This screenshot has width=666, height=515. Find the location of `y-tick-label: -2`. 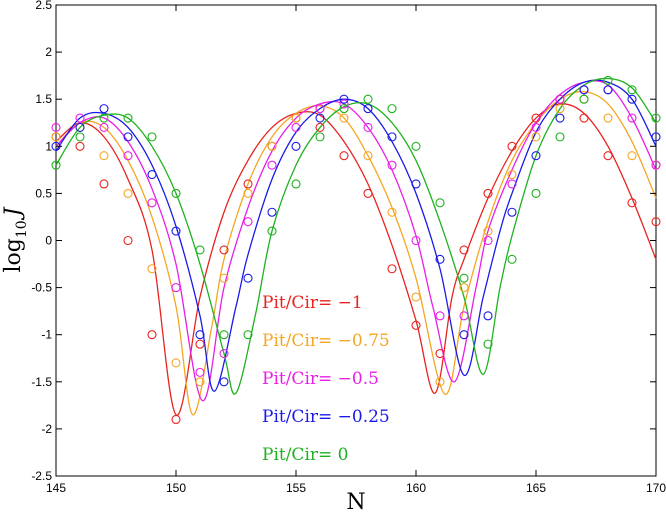

y-tick-label: -2 is located at coordinates (46, 429).